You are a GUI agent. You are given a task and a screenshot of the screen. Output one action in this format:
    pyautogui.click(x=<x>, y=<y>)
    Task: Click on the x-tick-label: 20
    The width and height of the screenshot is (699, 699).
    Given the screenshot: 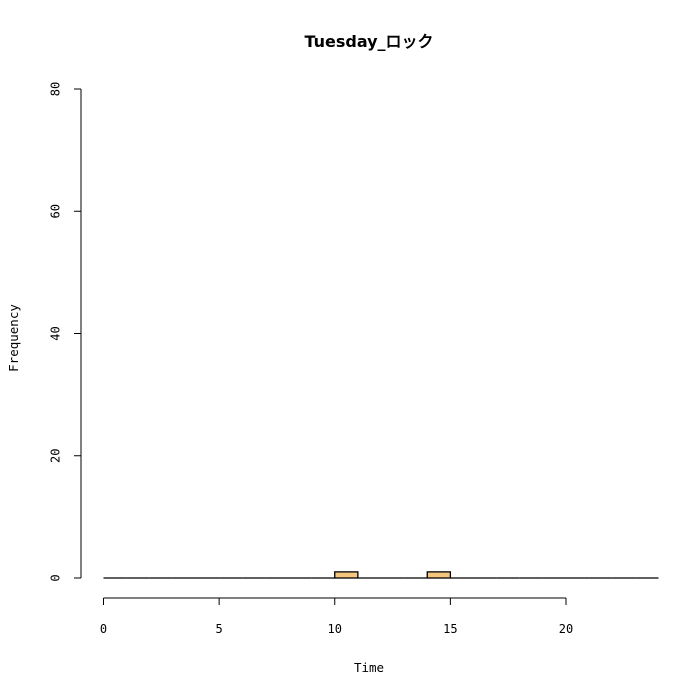 What is the action you would take?
    pyautogui.click(x=566, y=629)
    